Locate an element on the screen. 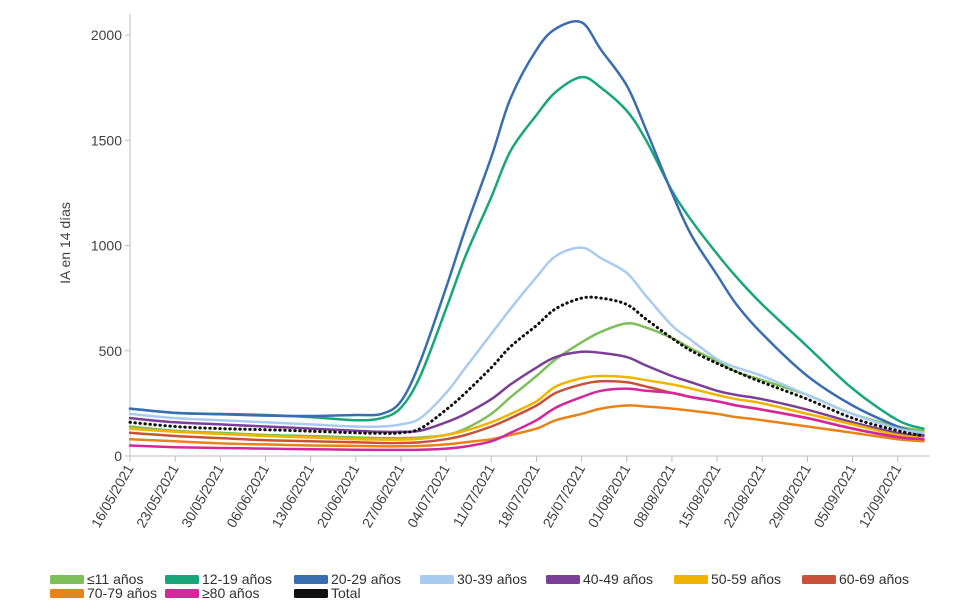  legend-label: 70-79 años is located at coordinates (122, 593).